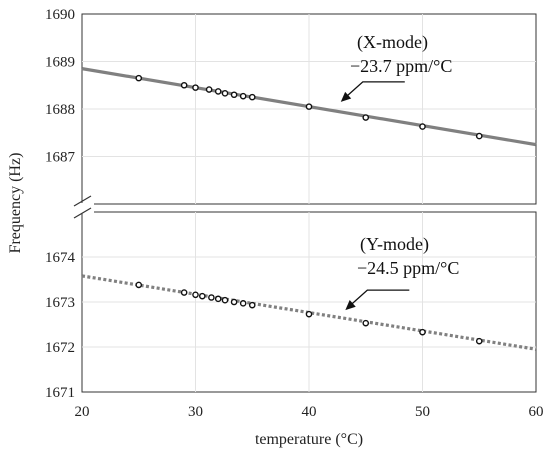  Describe the element at coordinates (60, 258) in the screenshot. I see `lower-y-tick-label: 1674` at that location.